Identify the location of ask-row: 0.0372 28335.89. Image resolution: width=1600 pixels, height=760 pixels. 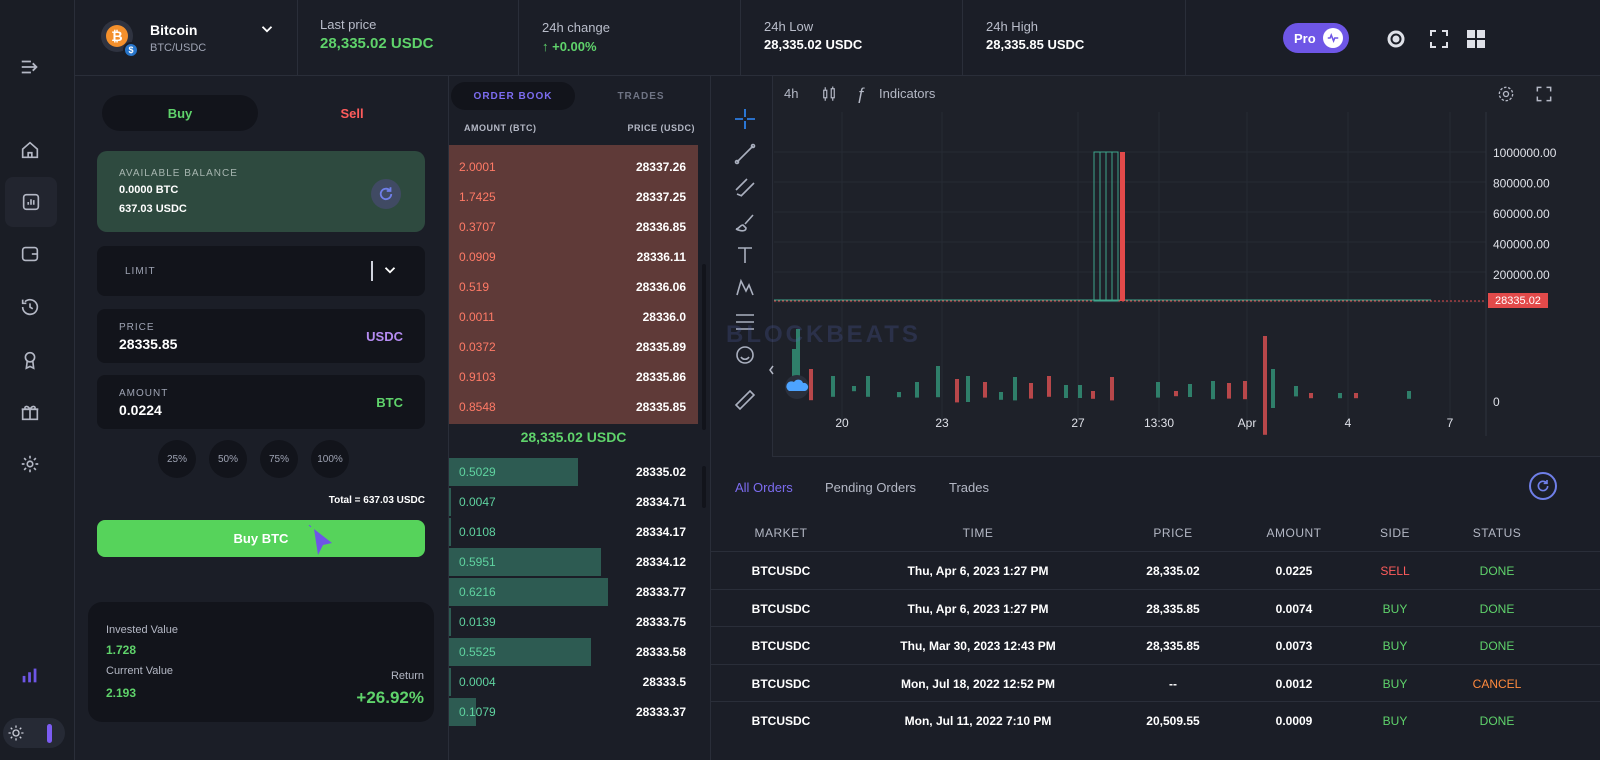
(573, 347).